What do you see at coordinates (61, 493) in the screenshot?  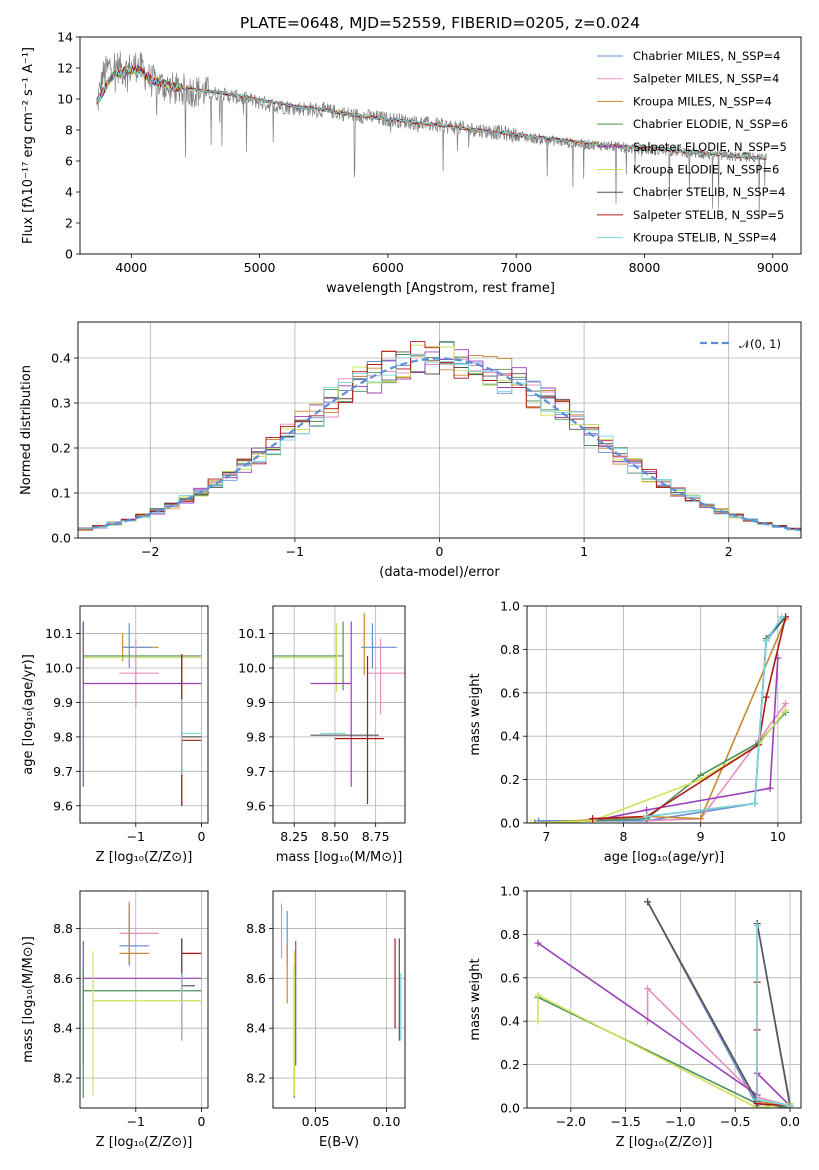 I see `y-tick-label: 0.1` at bounding box center [61, 493].